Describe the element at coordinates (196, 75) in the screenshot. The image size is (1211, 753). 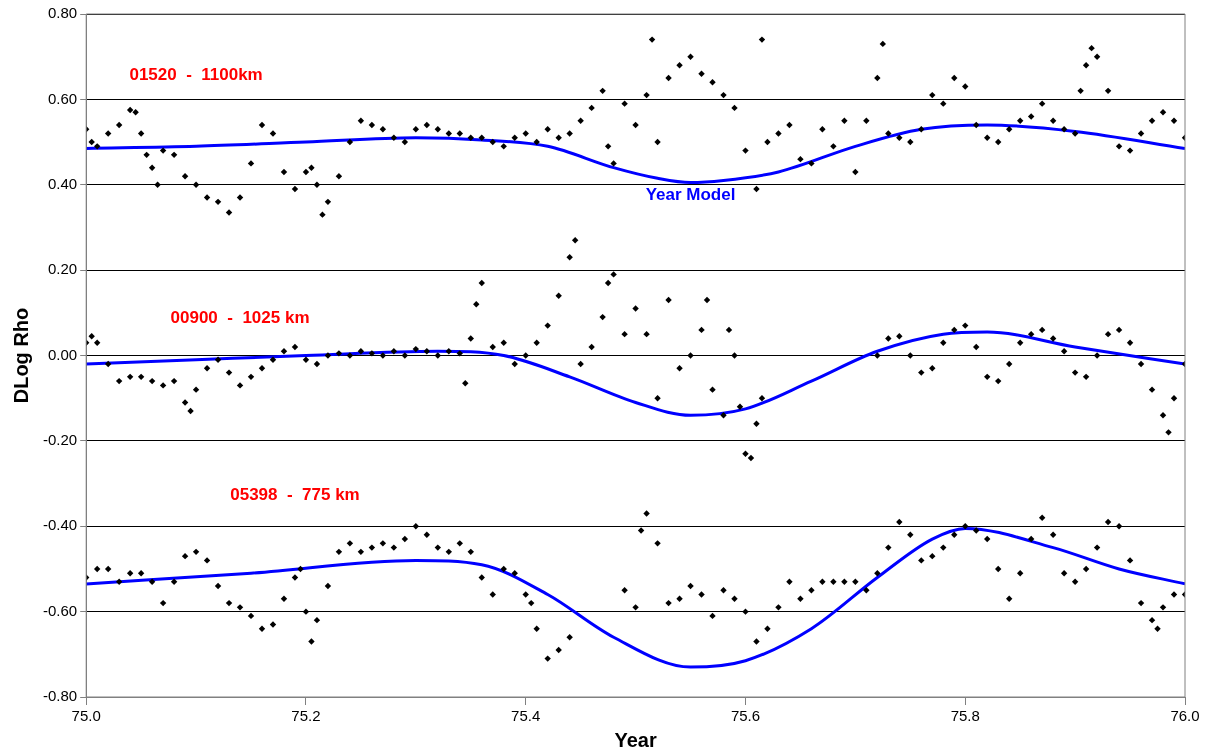
I see `annotation: 01520 - 1100km` at that location.